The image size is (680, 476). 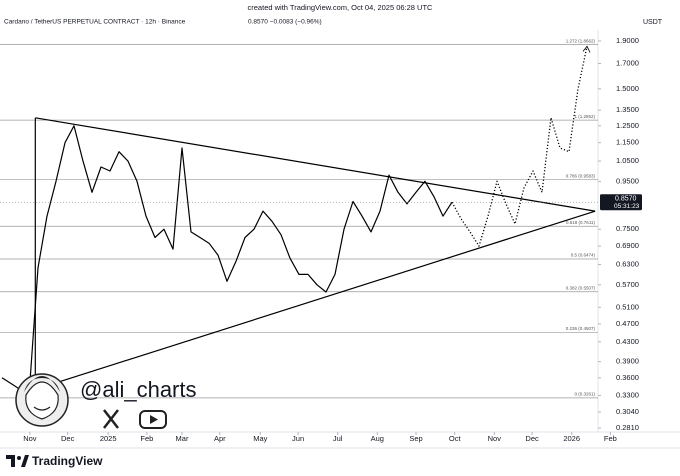 What do you see at coordinates (627, 62) in the screenshot?
I see `y-tick-label: 1.7000` at bounding box center [627, 62].